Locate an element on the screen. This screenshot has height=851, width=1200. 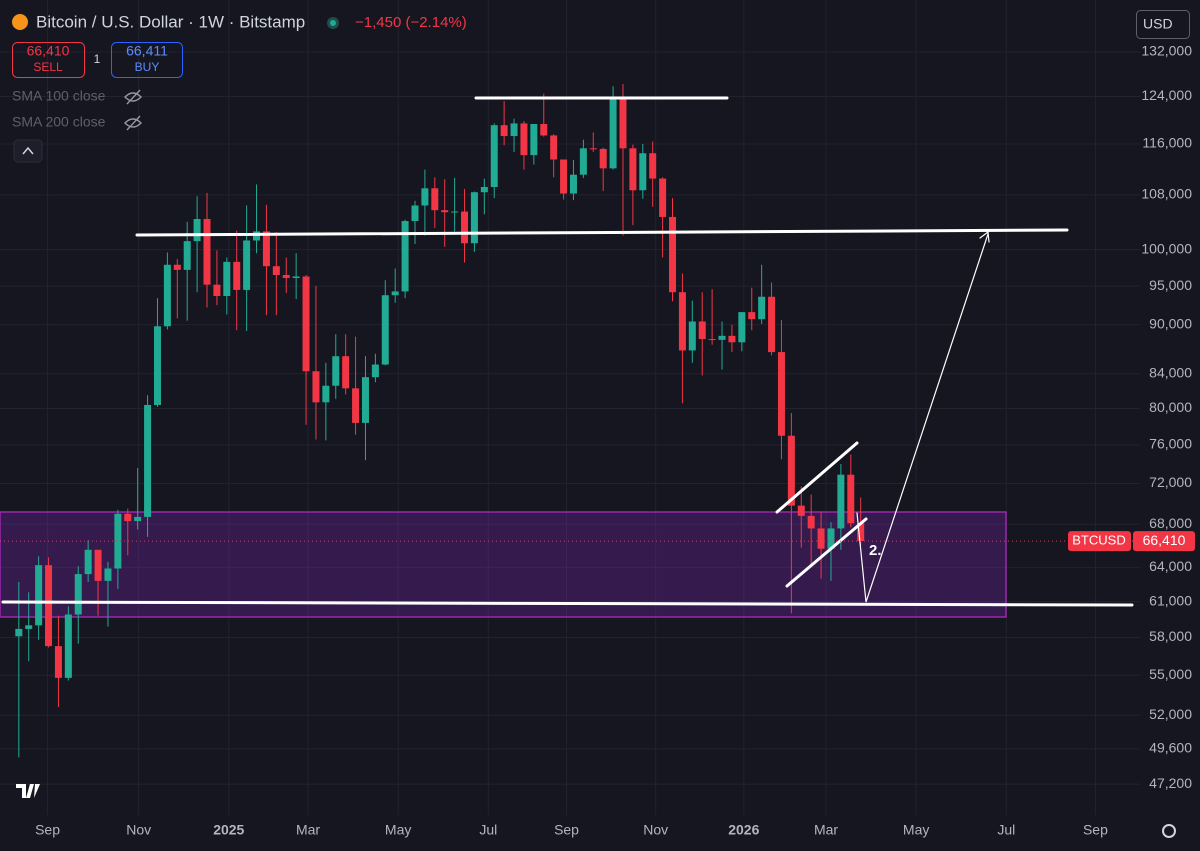
price-change: −1,450 (−2.14%) is located at coordinates (411, 22).